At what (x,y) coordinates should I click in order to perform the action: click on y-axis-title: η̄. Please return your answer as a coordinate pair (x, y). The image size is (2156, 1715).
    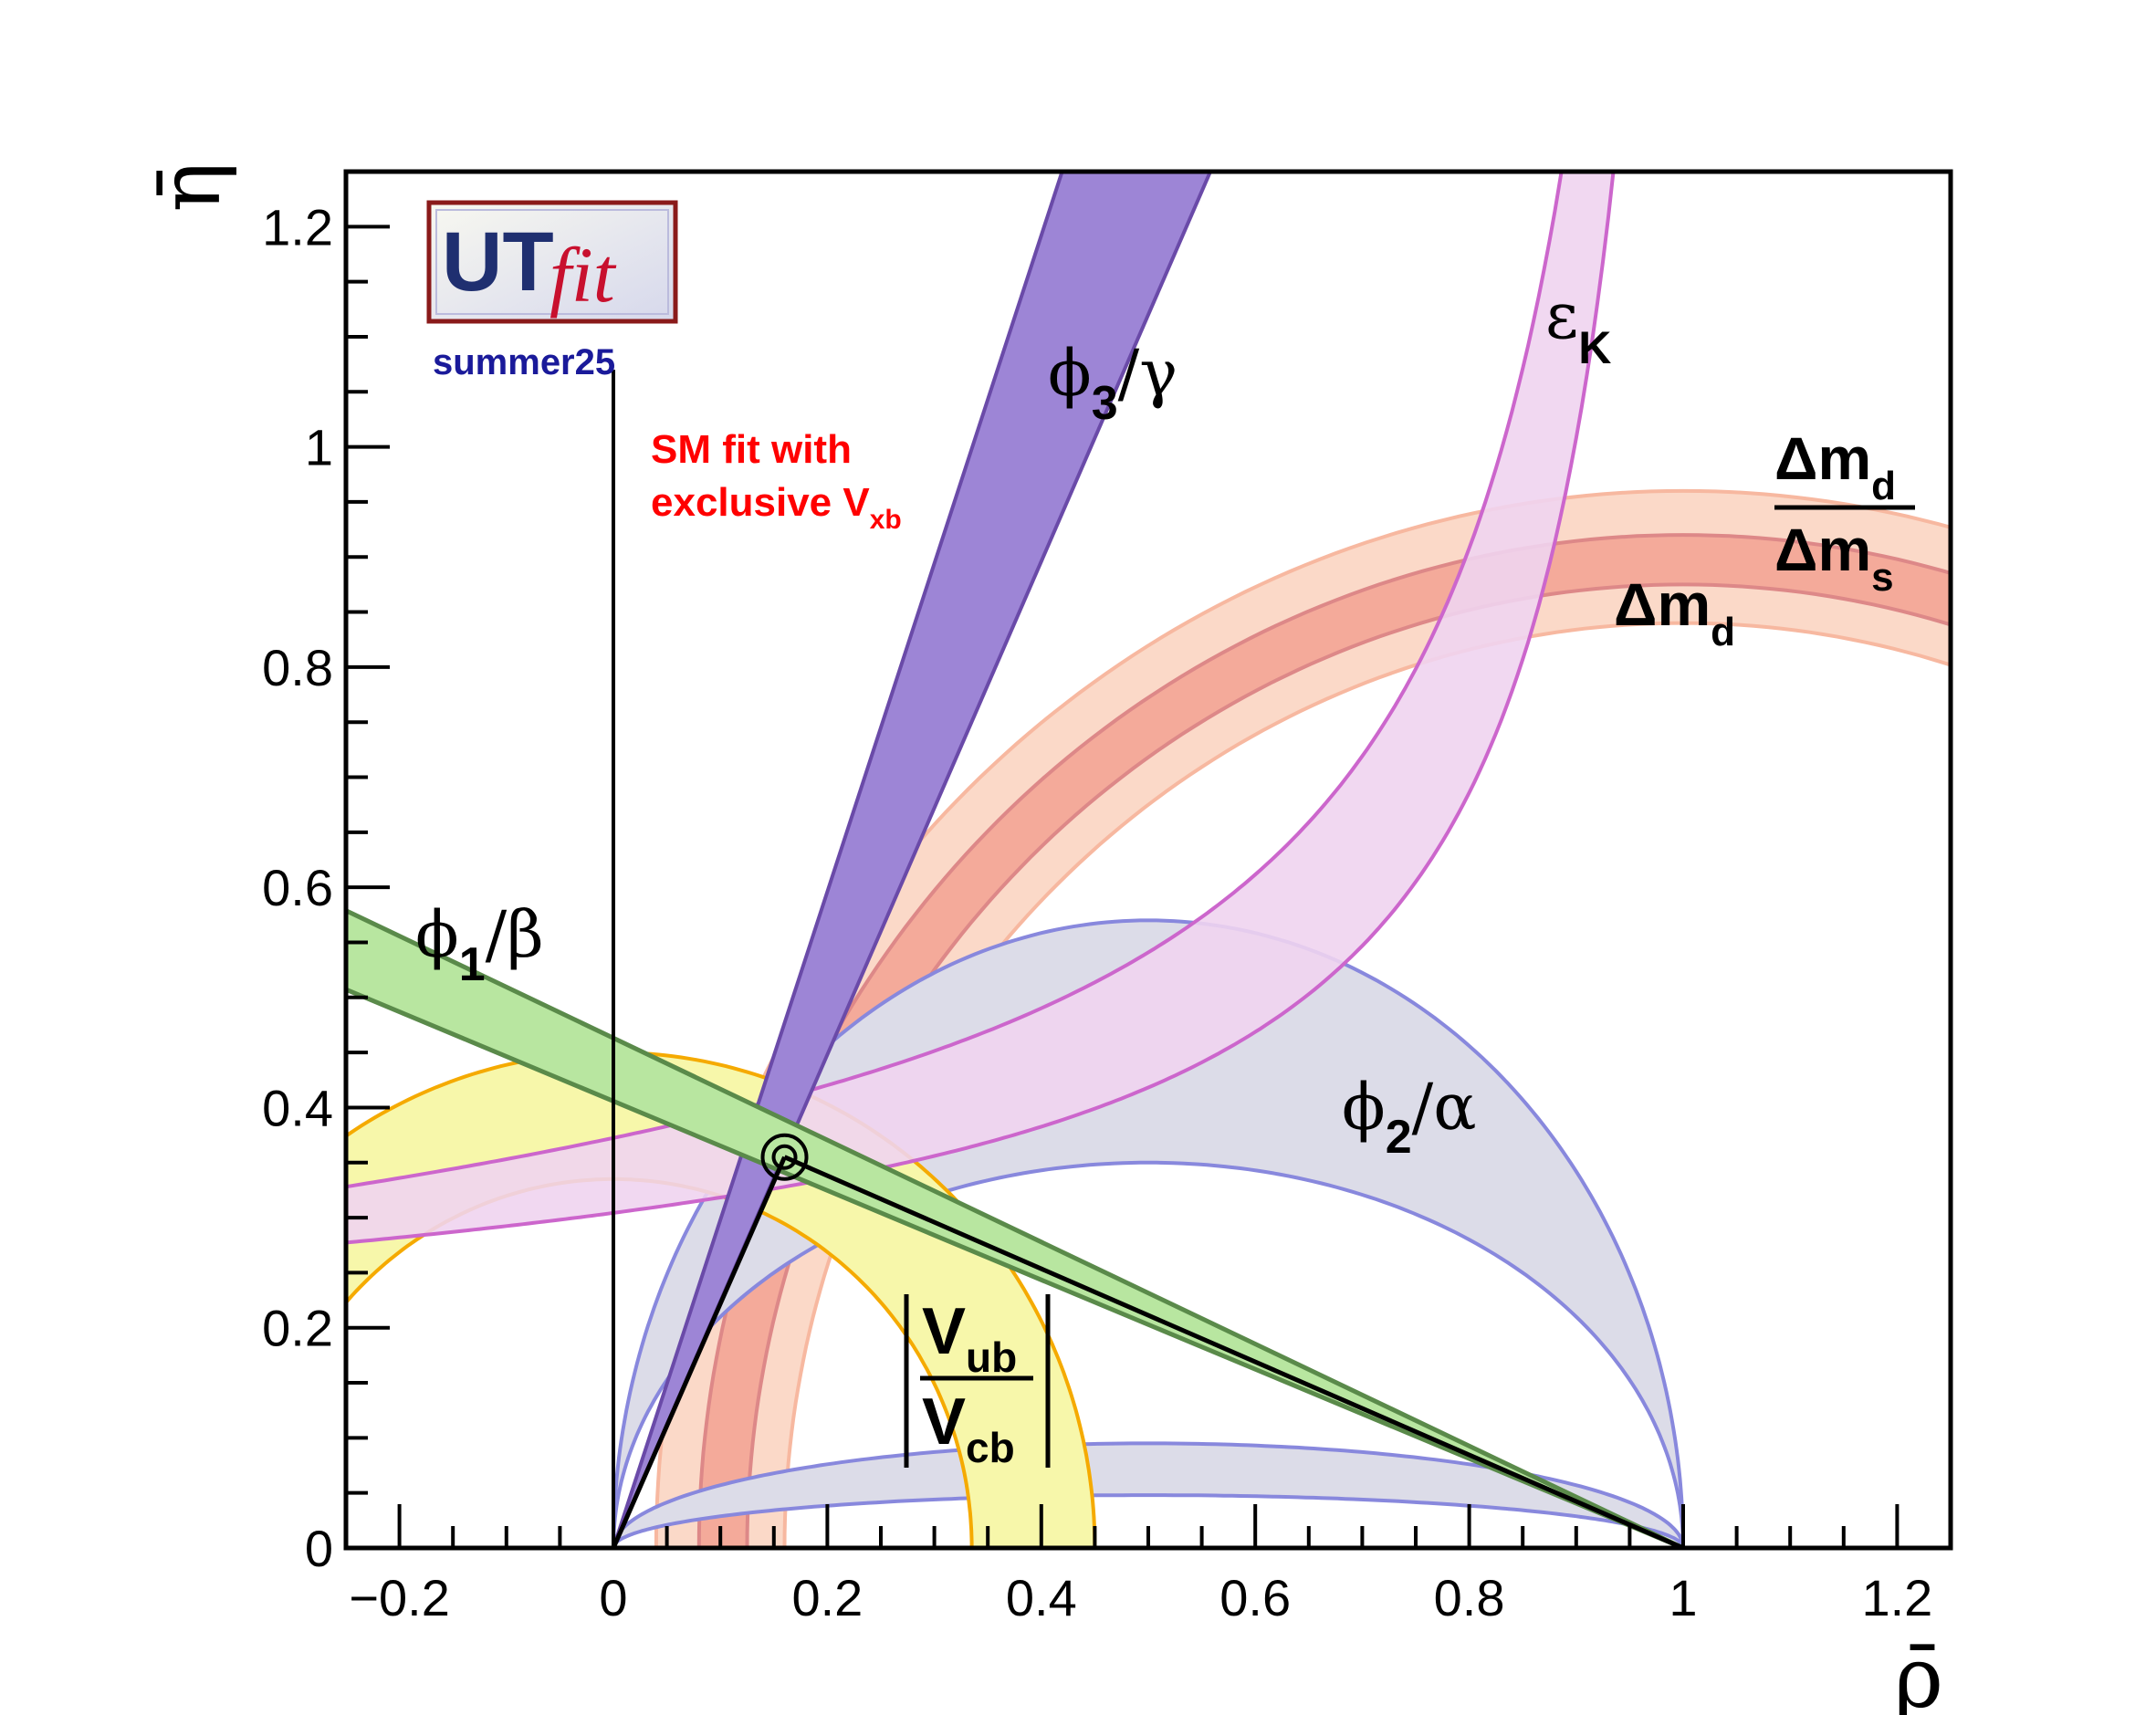
    Looking at the image, I should click on (190, 187).